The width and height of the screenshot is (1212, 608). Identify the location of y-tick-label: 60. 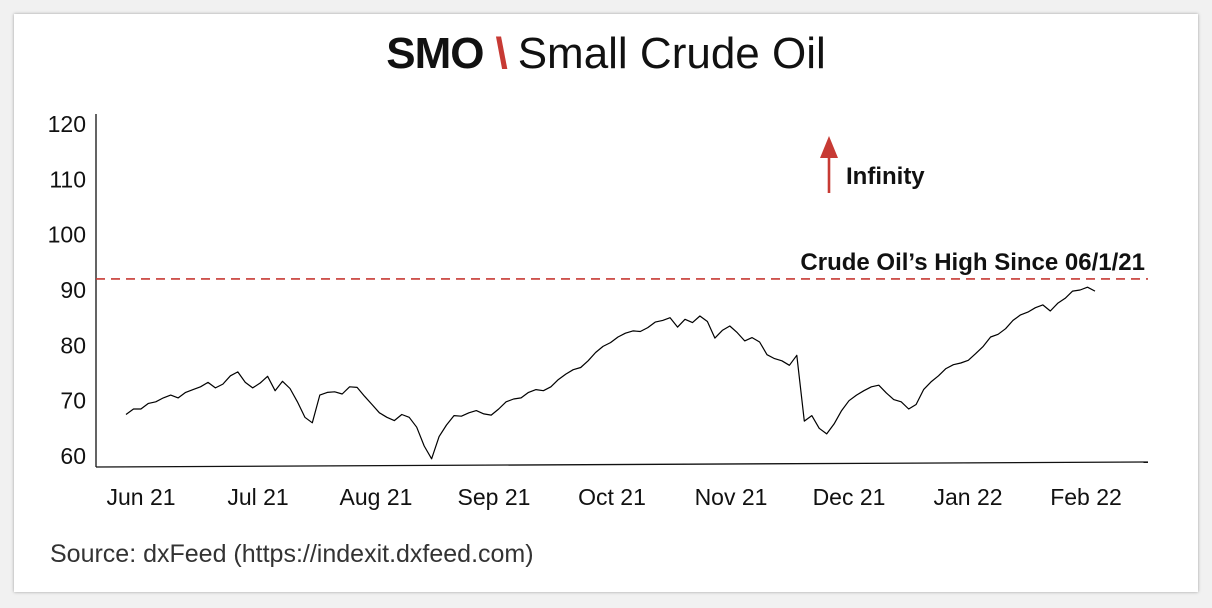
(73, 456).